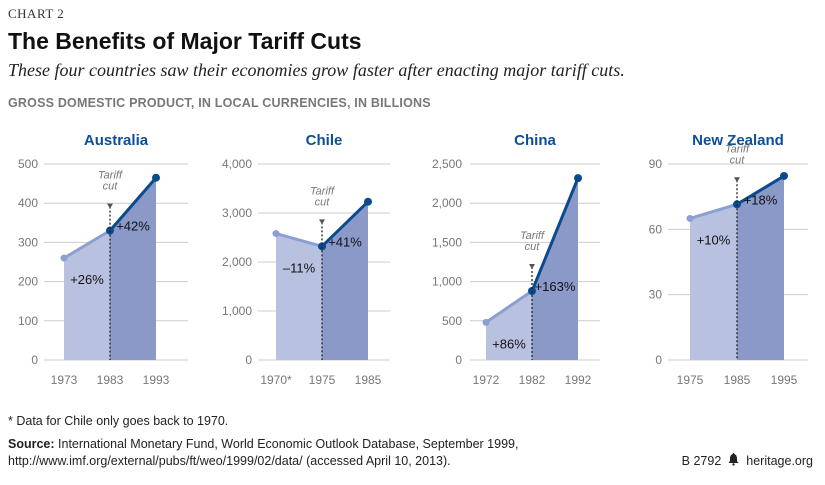 The image size is (825, 485). Describe the element at coordinates (656, 229) in the screenshot. I see `y-tick-label: 60` at that location.